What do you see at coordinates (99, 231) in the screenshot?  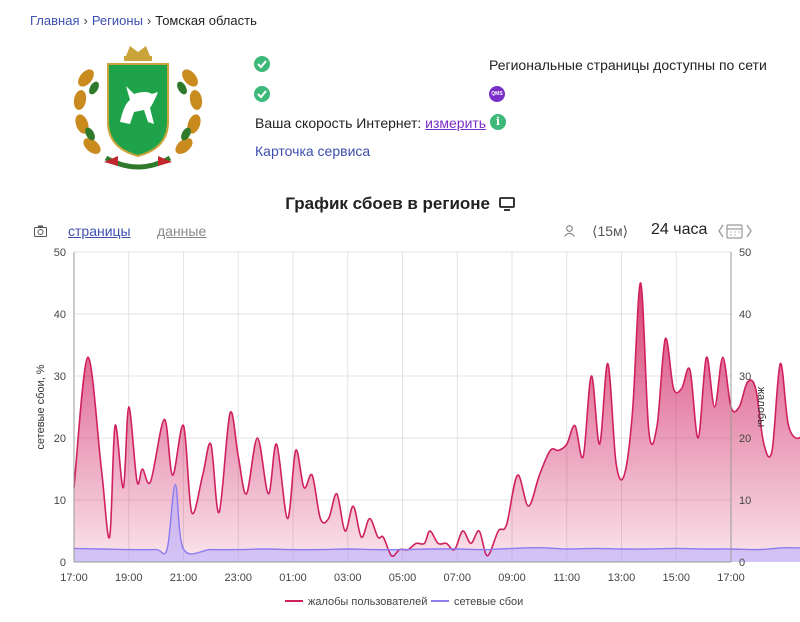 I see `tab-pages: страницы` at bounding box center [99, 231].